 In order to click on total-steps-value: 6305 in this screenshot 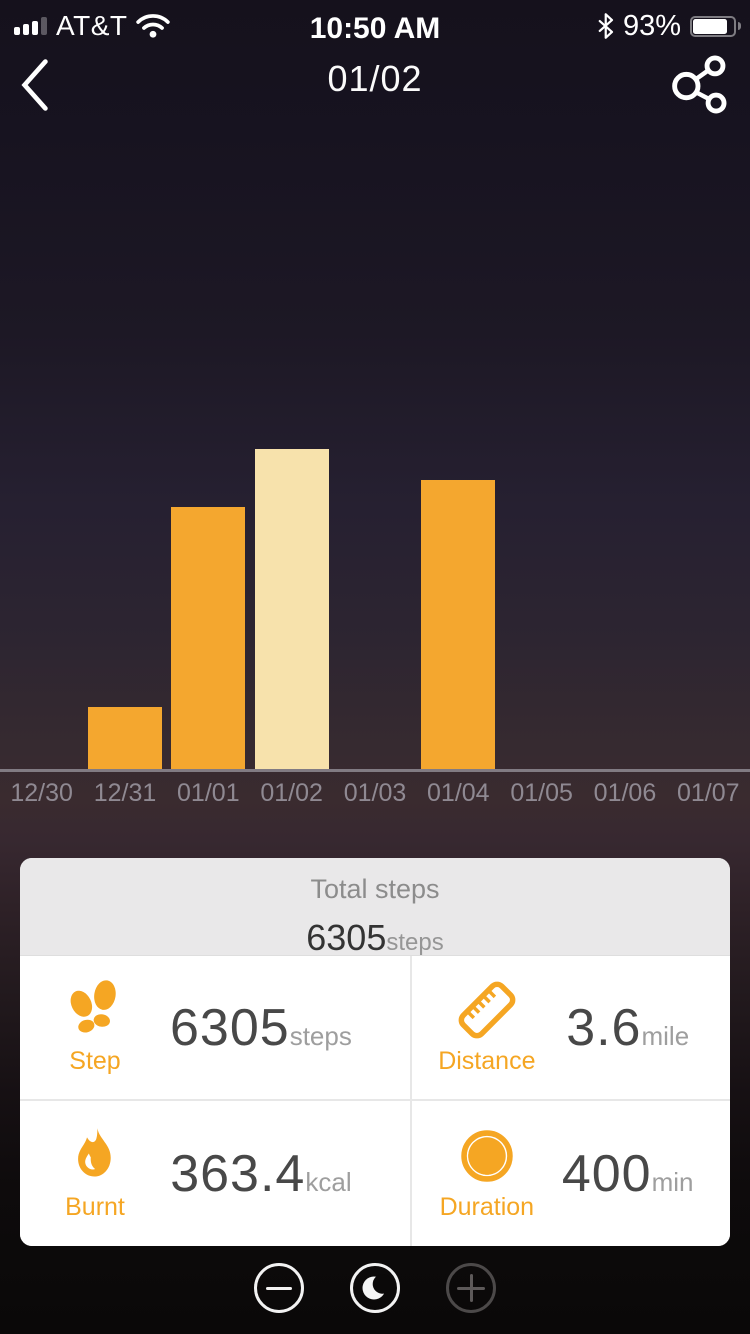, I will do `click(346, 937)`.